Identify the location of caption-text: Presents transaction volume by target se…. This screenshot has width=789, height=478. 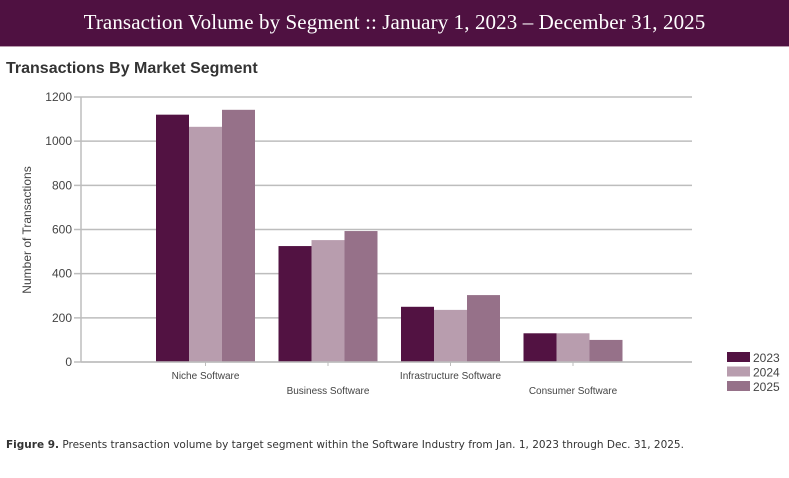
(371, 445).